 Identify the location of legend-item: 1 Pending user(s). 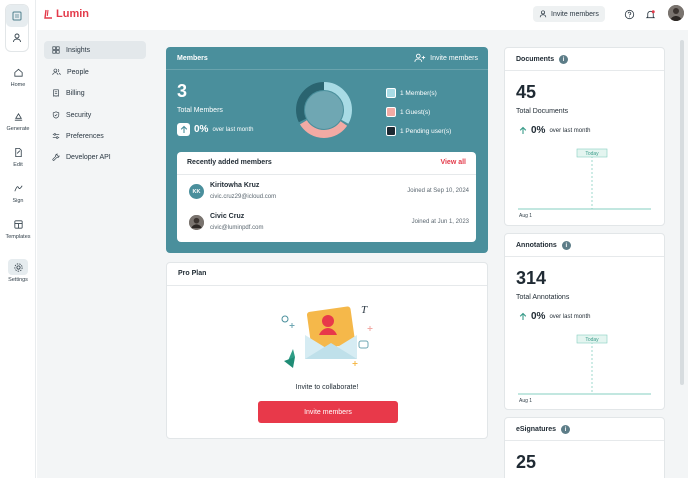
(418, 131).